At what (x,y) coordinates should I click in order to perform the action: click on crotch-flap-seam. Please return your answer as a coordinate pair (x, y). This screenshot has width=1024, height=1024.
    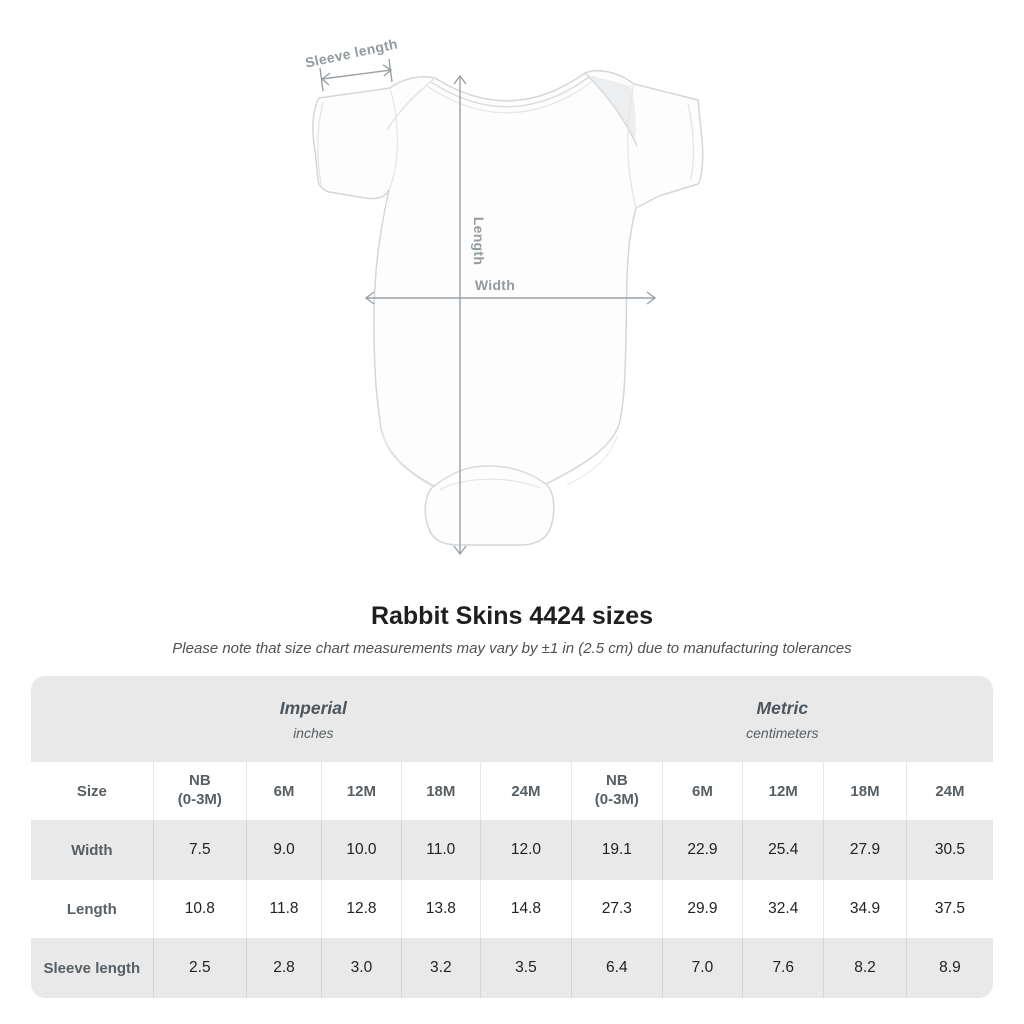
    Looking at the image, I should click on (490, 476).